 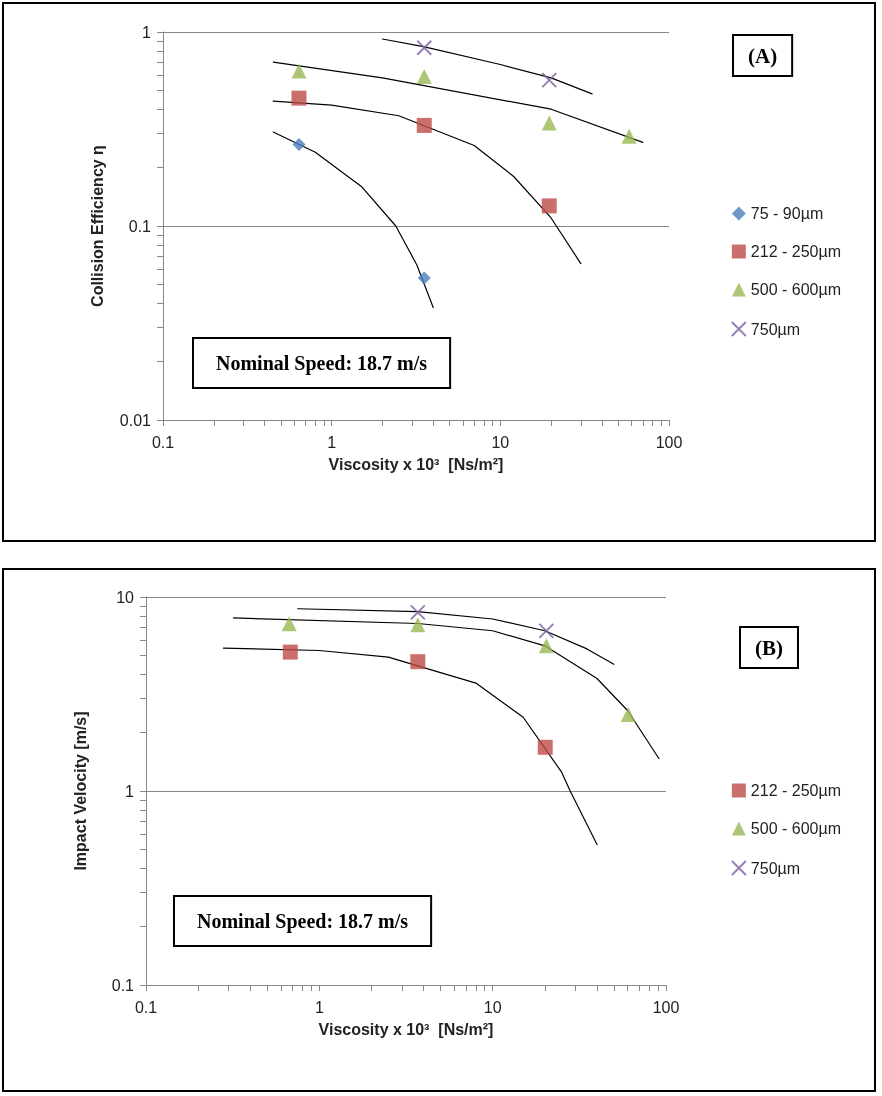 What do you see at coordinates (80, 791) in the screenshot?
I see `y-axis-title: Impact Velocity [m/s]` at bounding box center [80, 791].